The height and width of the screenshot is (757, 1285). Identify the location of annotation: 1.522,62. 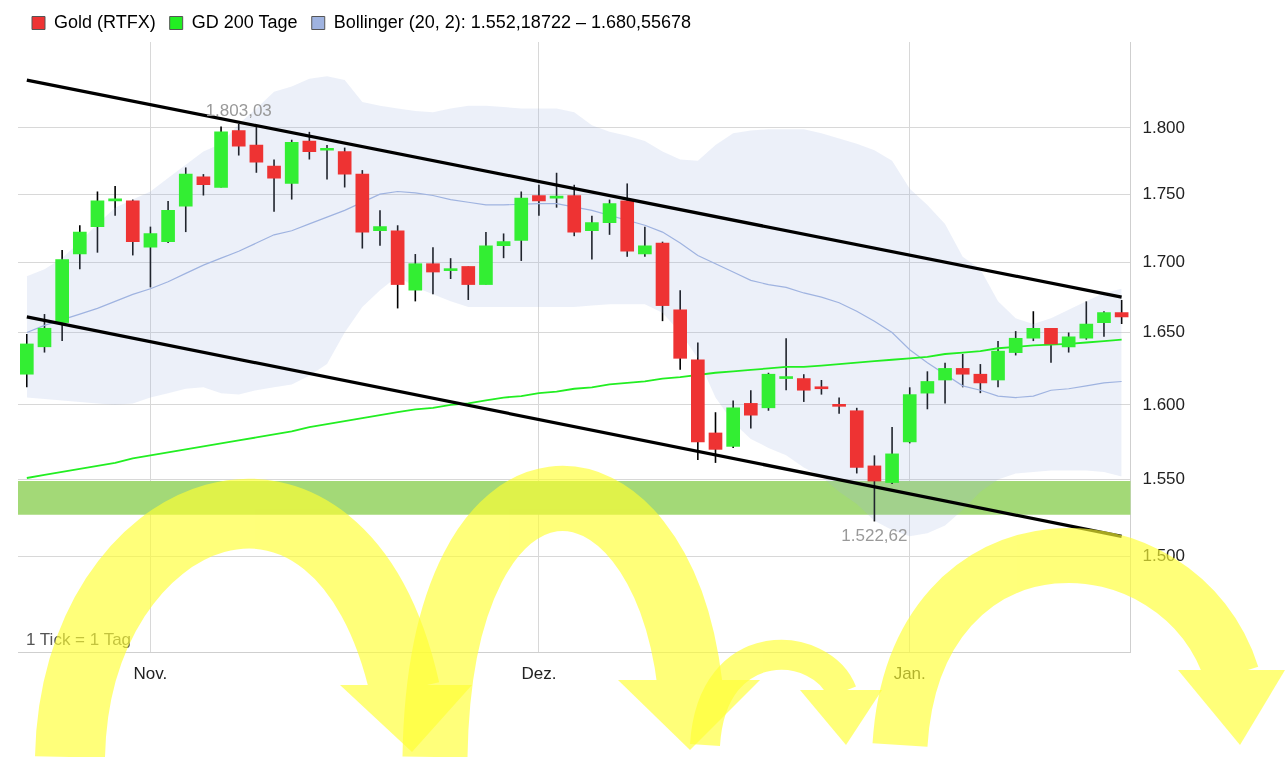
(874, 535).